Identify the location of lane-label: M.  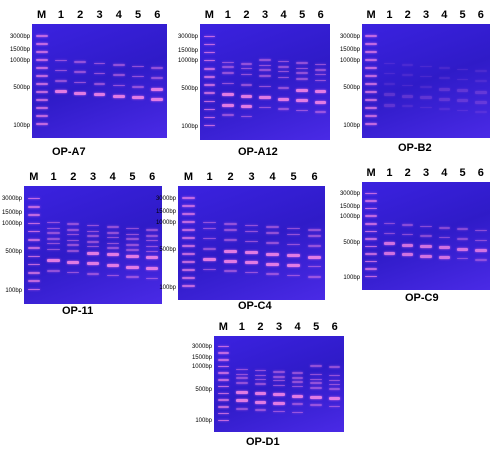
(223, 327).